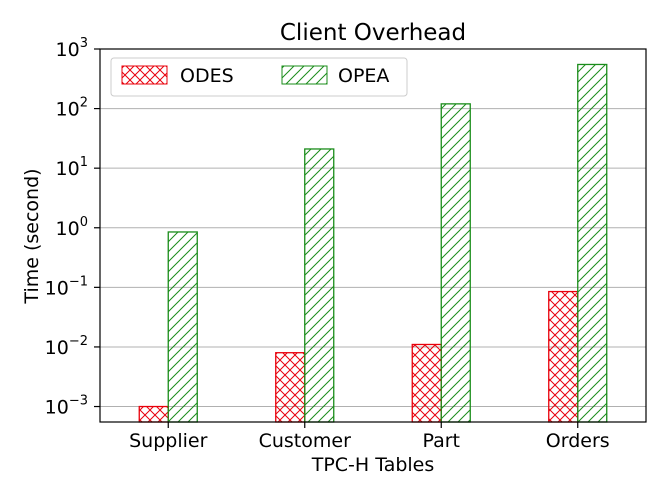 The height and width of the screenshot is (498, 664). Describe the element at coordinates (369, 437) in the screenshot. I see `x-axis-ticks: Supplier Customer Part Orders` at that location.